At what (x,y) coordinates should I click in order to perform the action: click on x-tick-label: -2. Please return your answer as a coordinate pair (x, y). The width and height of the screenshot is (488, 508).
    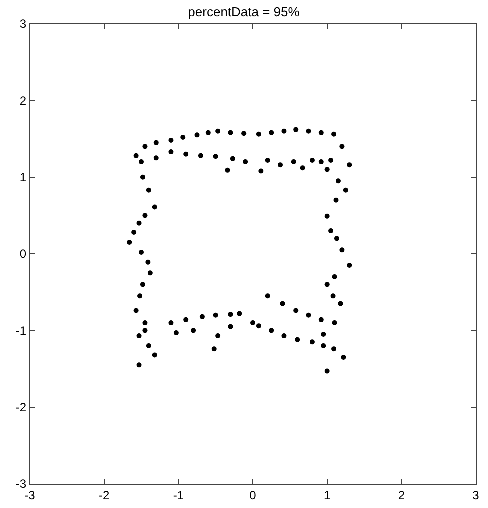
    Looking at the image, I should click on (104, 495).